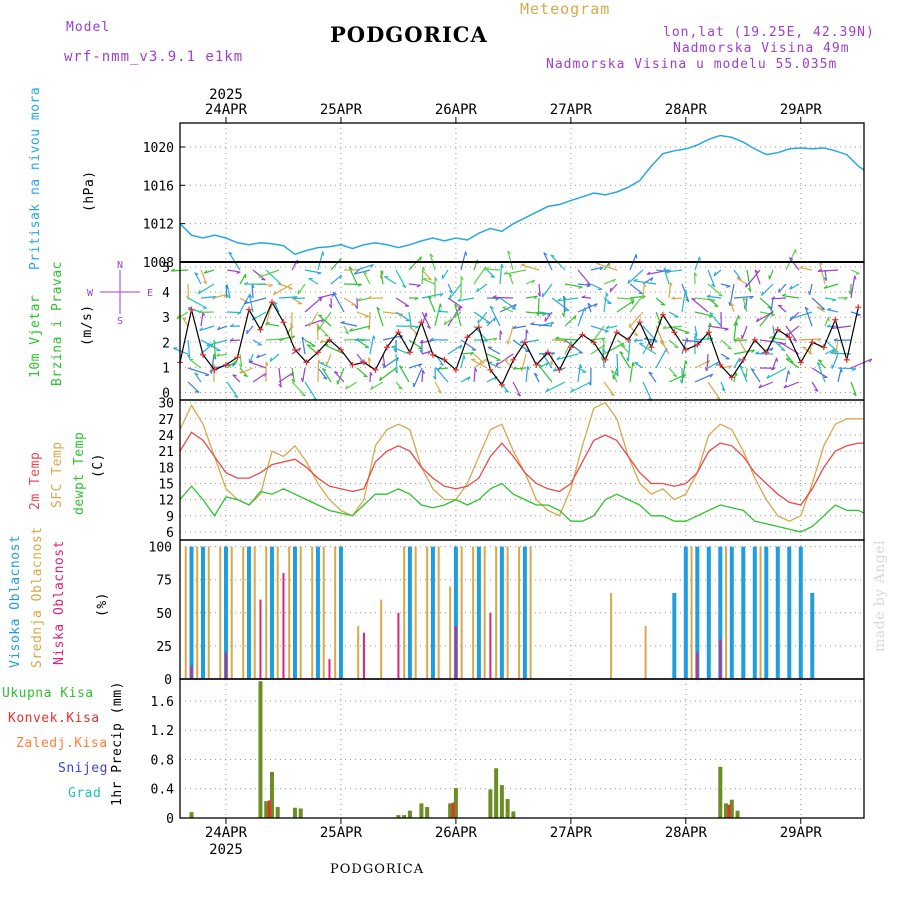  I want to click on temp-tick-label: 27, so click(166, 420).